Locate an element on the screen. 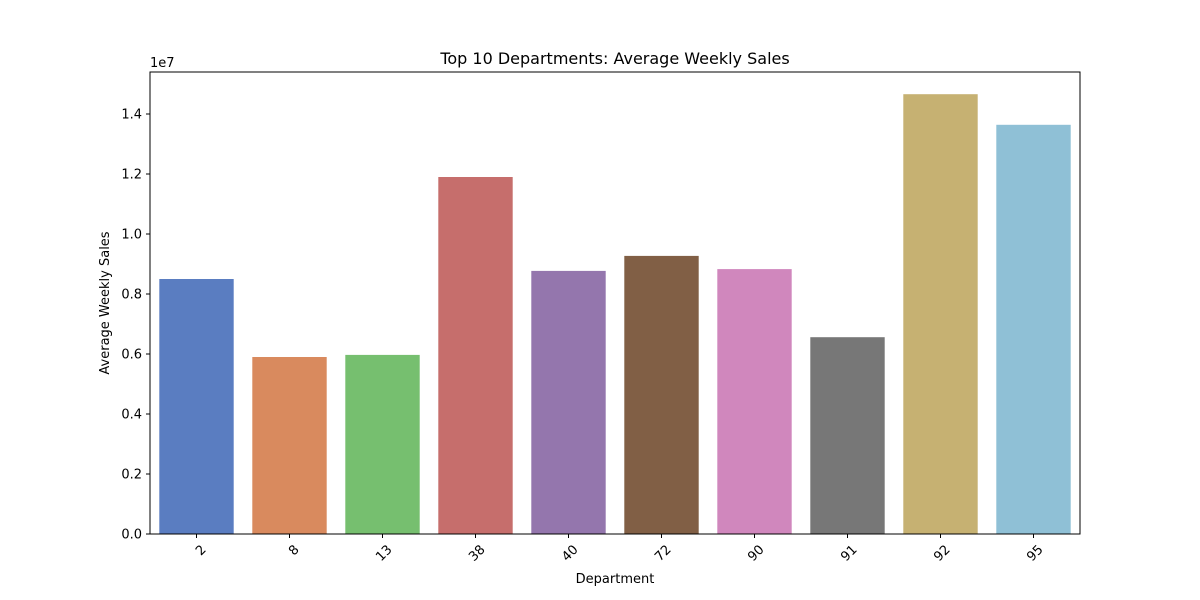  y-tick-label: 0.0 is located at coordinates (131, 535).